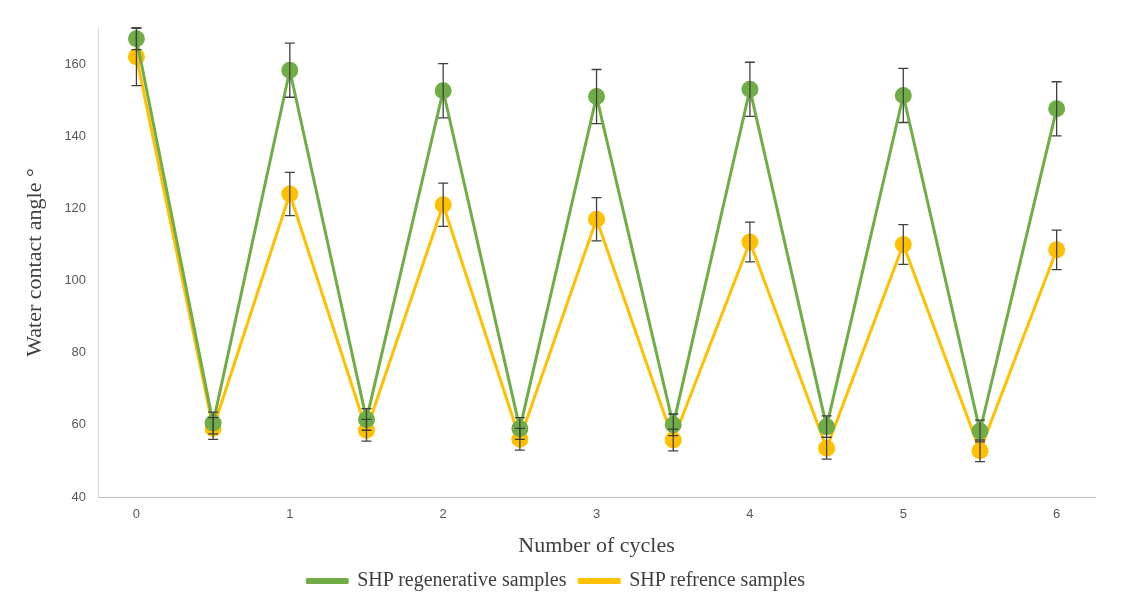 This screenshot has height=613, width=1143. Describe the element at coordinates (75, 280) in the screenshot. I see `y-tick-label: 100` at that location.